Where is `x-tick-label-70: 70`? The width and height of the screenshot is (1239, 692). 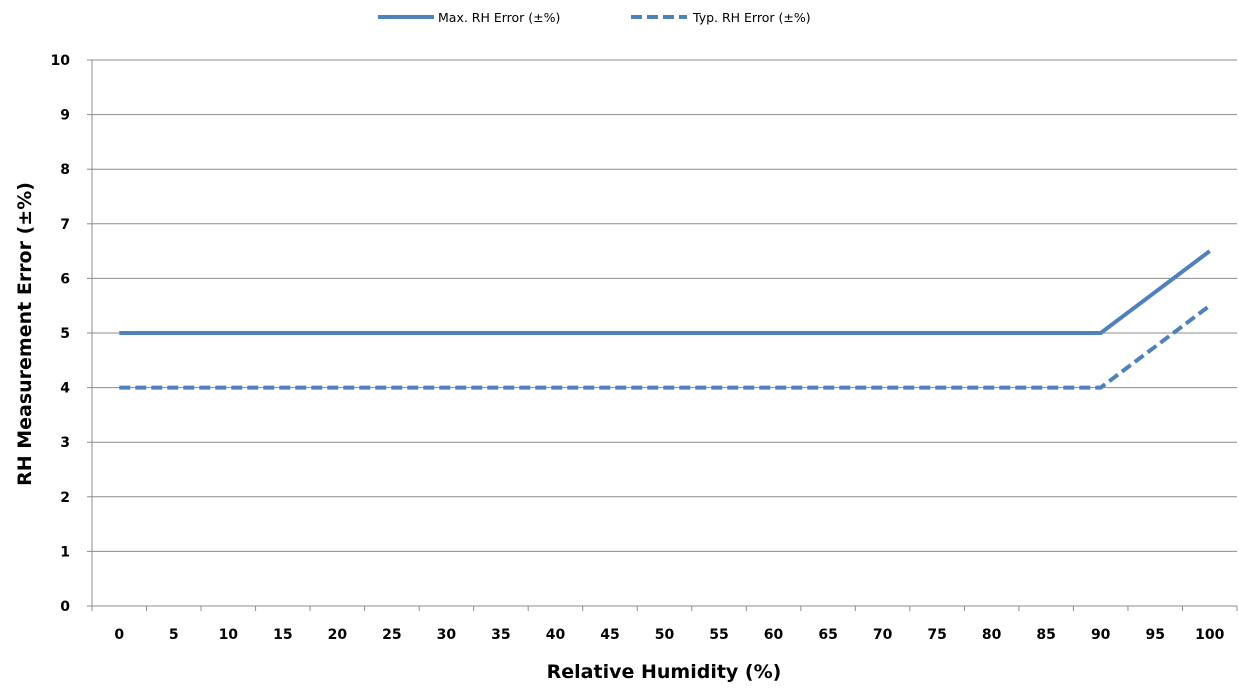
x-tick-label-70: 70 is located at coordinates (883, 635).